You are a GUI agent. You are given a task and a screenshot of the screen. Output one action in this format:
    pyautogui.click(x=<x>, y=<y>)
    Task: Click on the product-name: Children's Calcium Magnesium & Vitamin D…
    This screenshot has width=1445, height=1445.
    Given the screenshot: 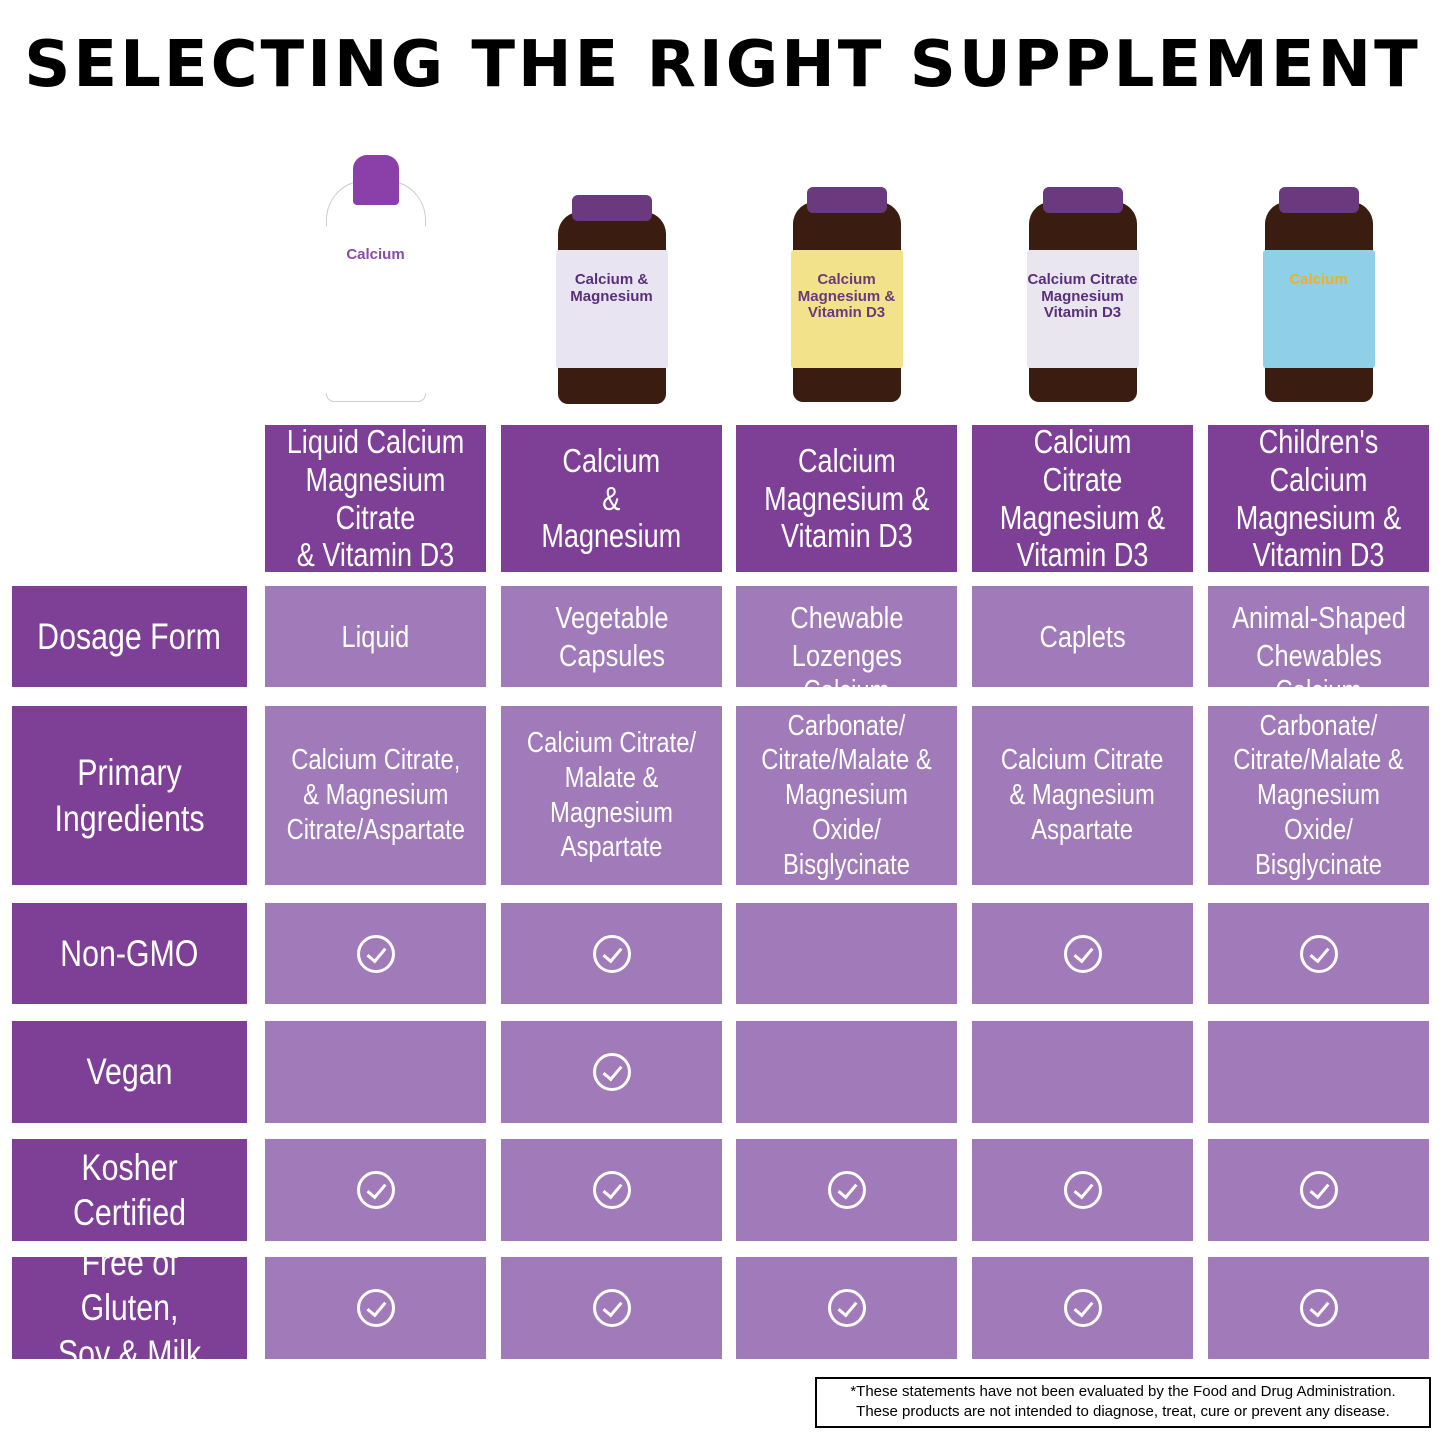 What is the action you would take?
    pyautogui.click(x=1318, y=498)
    